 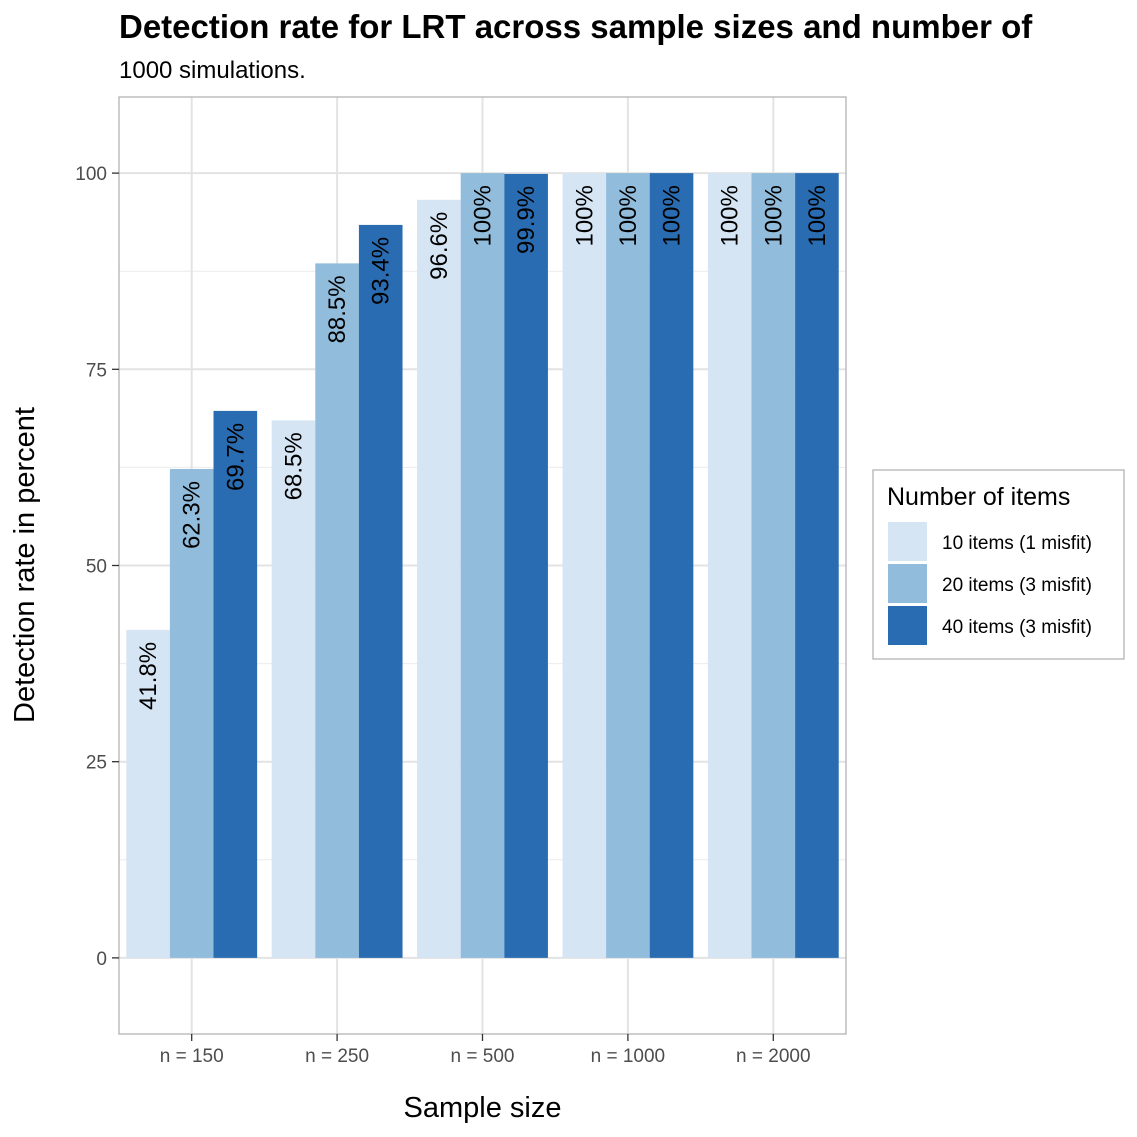 What do you see at coordinates (483, 1056) in the screenshot?
I see `x-tick-label: n = 500` at bounding box center [483, 1056].